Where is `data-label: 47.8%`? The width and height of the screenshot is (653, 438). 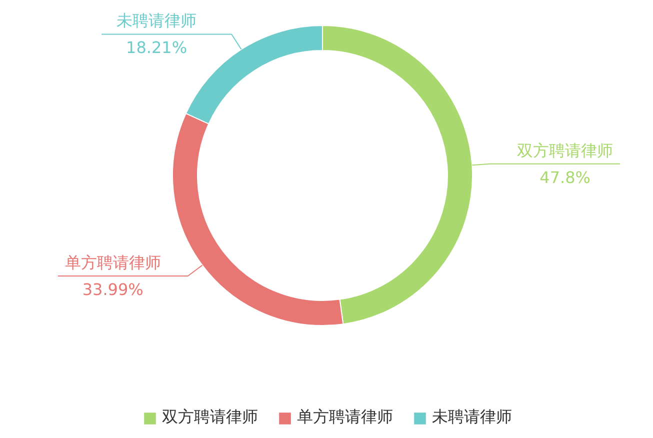
data-label: 47.8% is located at coordinates (565, 177).